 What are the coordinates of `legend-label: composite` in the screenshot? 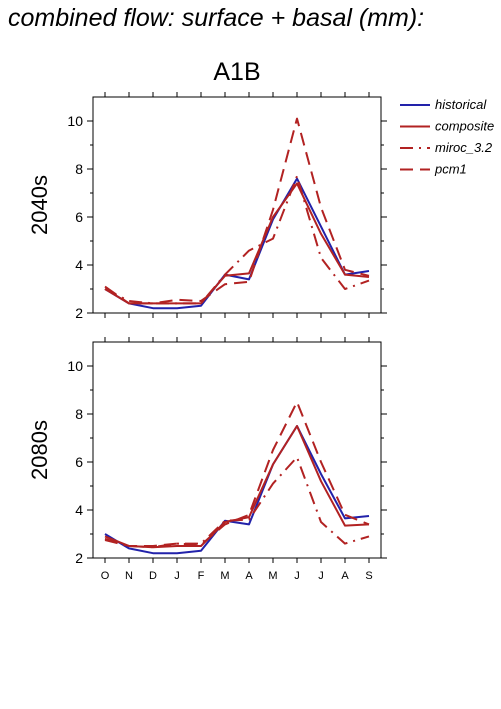 It's located at (464, 126).